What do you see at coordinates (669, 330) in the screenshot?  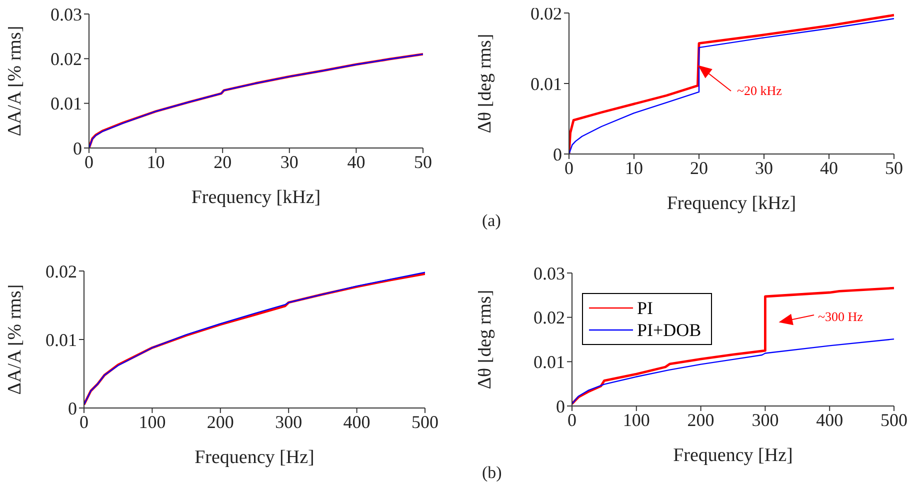 I see `legend-label: PI+DOB` at bounding box center [669, 330].